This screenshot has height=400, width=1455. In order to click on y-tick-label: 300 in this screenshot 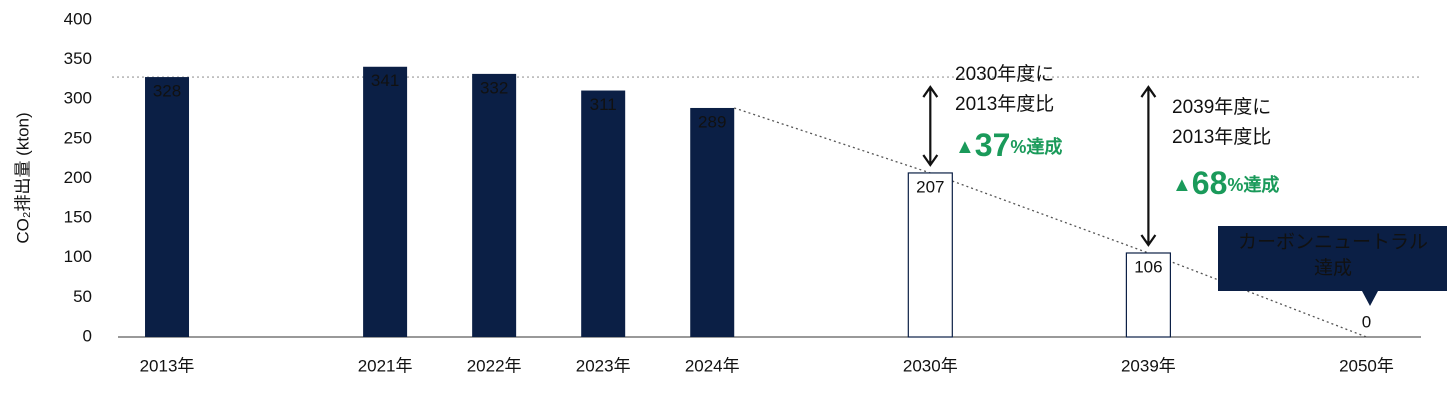, I will do `click(78, 98)`.